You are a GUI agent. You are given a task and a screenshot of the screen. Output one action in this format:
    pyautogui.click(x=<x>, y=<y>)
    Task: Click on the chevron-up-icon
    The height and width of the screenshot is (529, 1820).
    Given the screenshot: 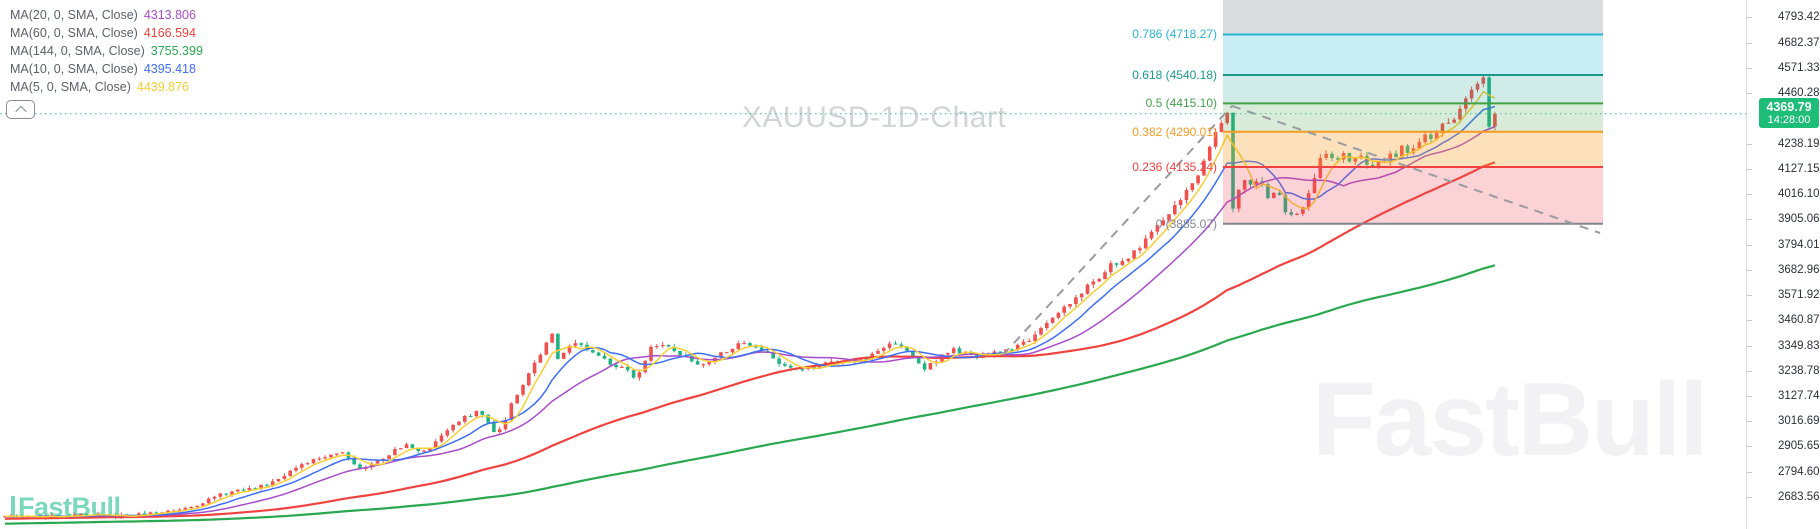 What is the action you would take?
    pyautogui.click(x=20, y=111)
    